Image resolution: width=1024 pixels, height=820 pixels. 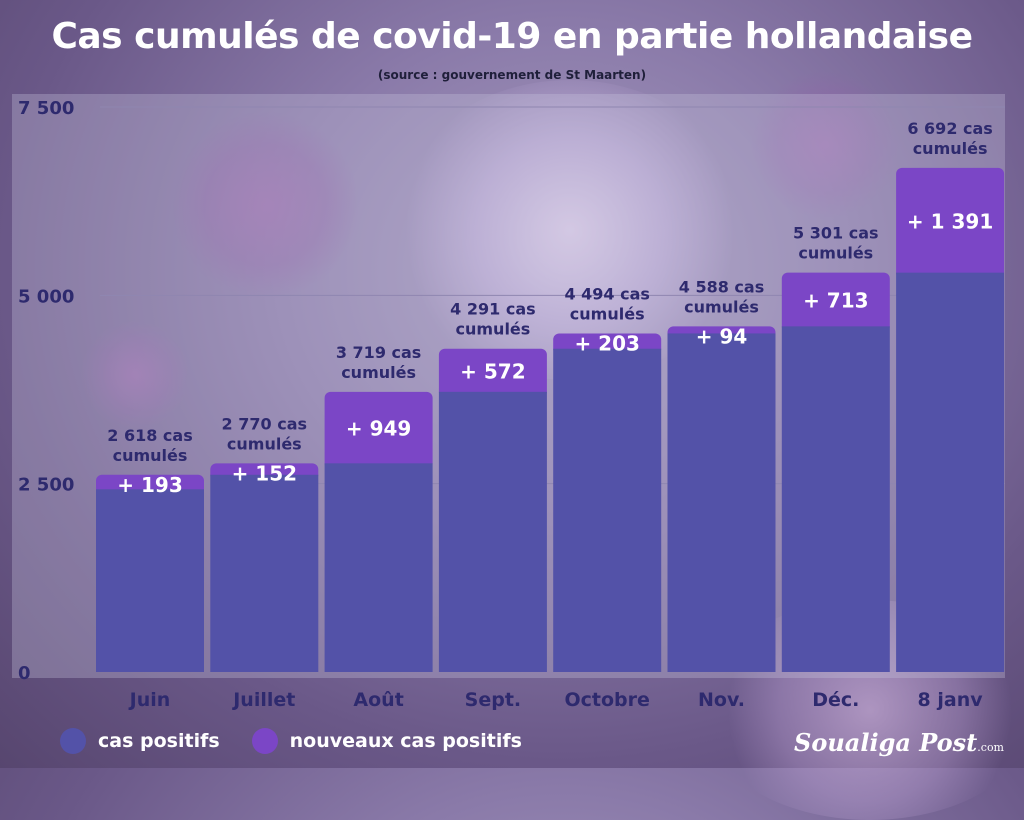 I want to click on increment-label: + 203, so click(x=606, y=343).